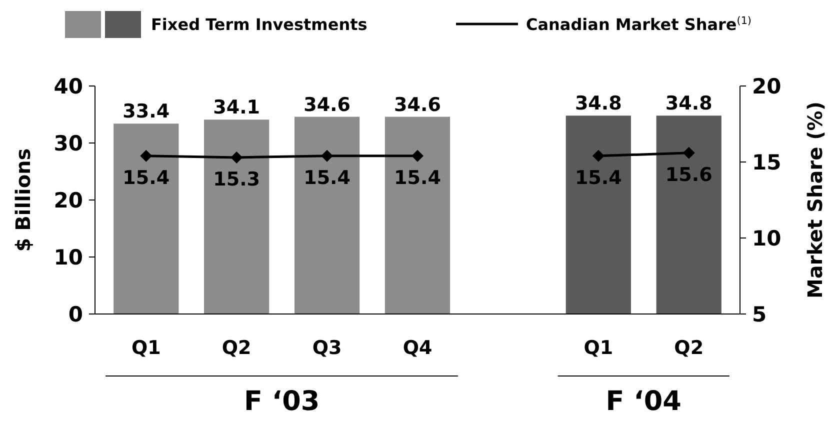 The height and width of the screenshot is (421, 840). Describe the element at coordinates (815, 200) in the screenshot. I see `y2-axis-title: Market Share (%)` at that location.